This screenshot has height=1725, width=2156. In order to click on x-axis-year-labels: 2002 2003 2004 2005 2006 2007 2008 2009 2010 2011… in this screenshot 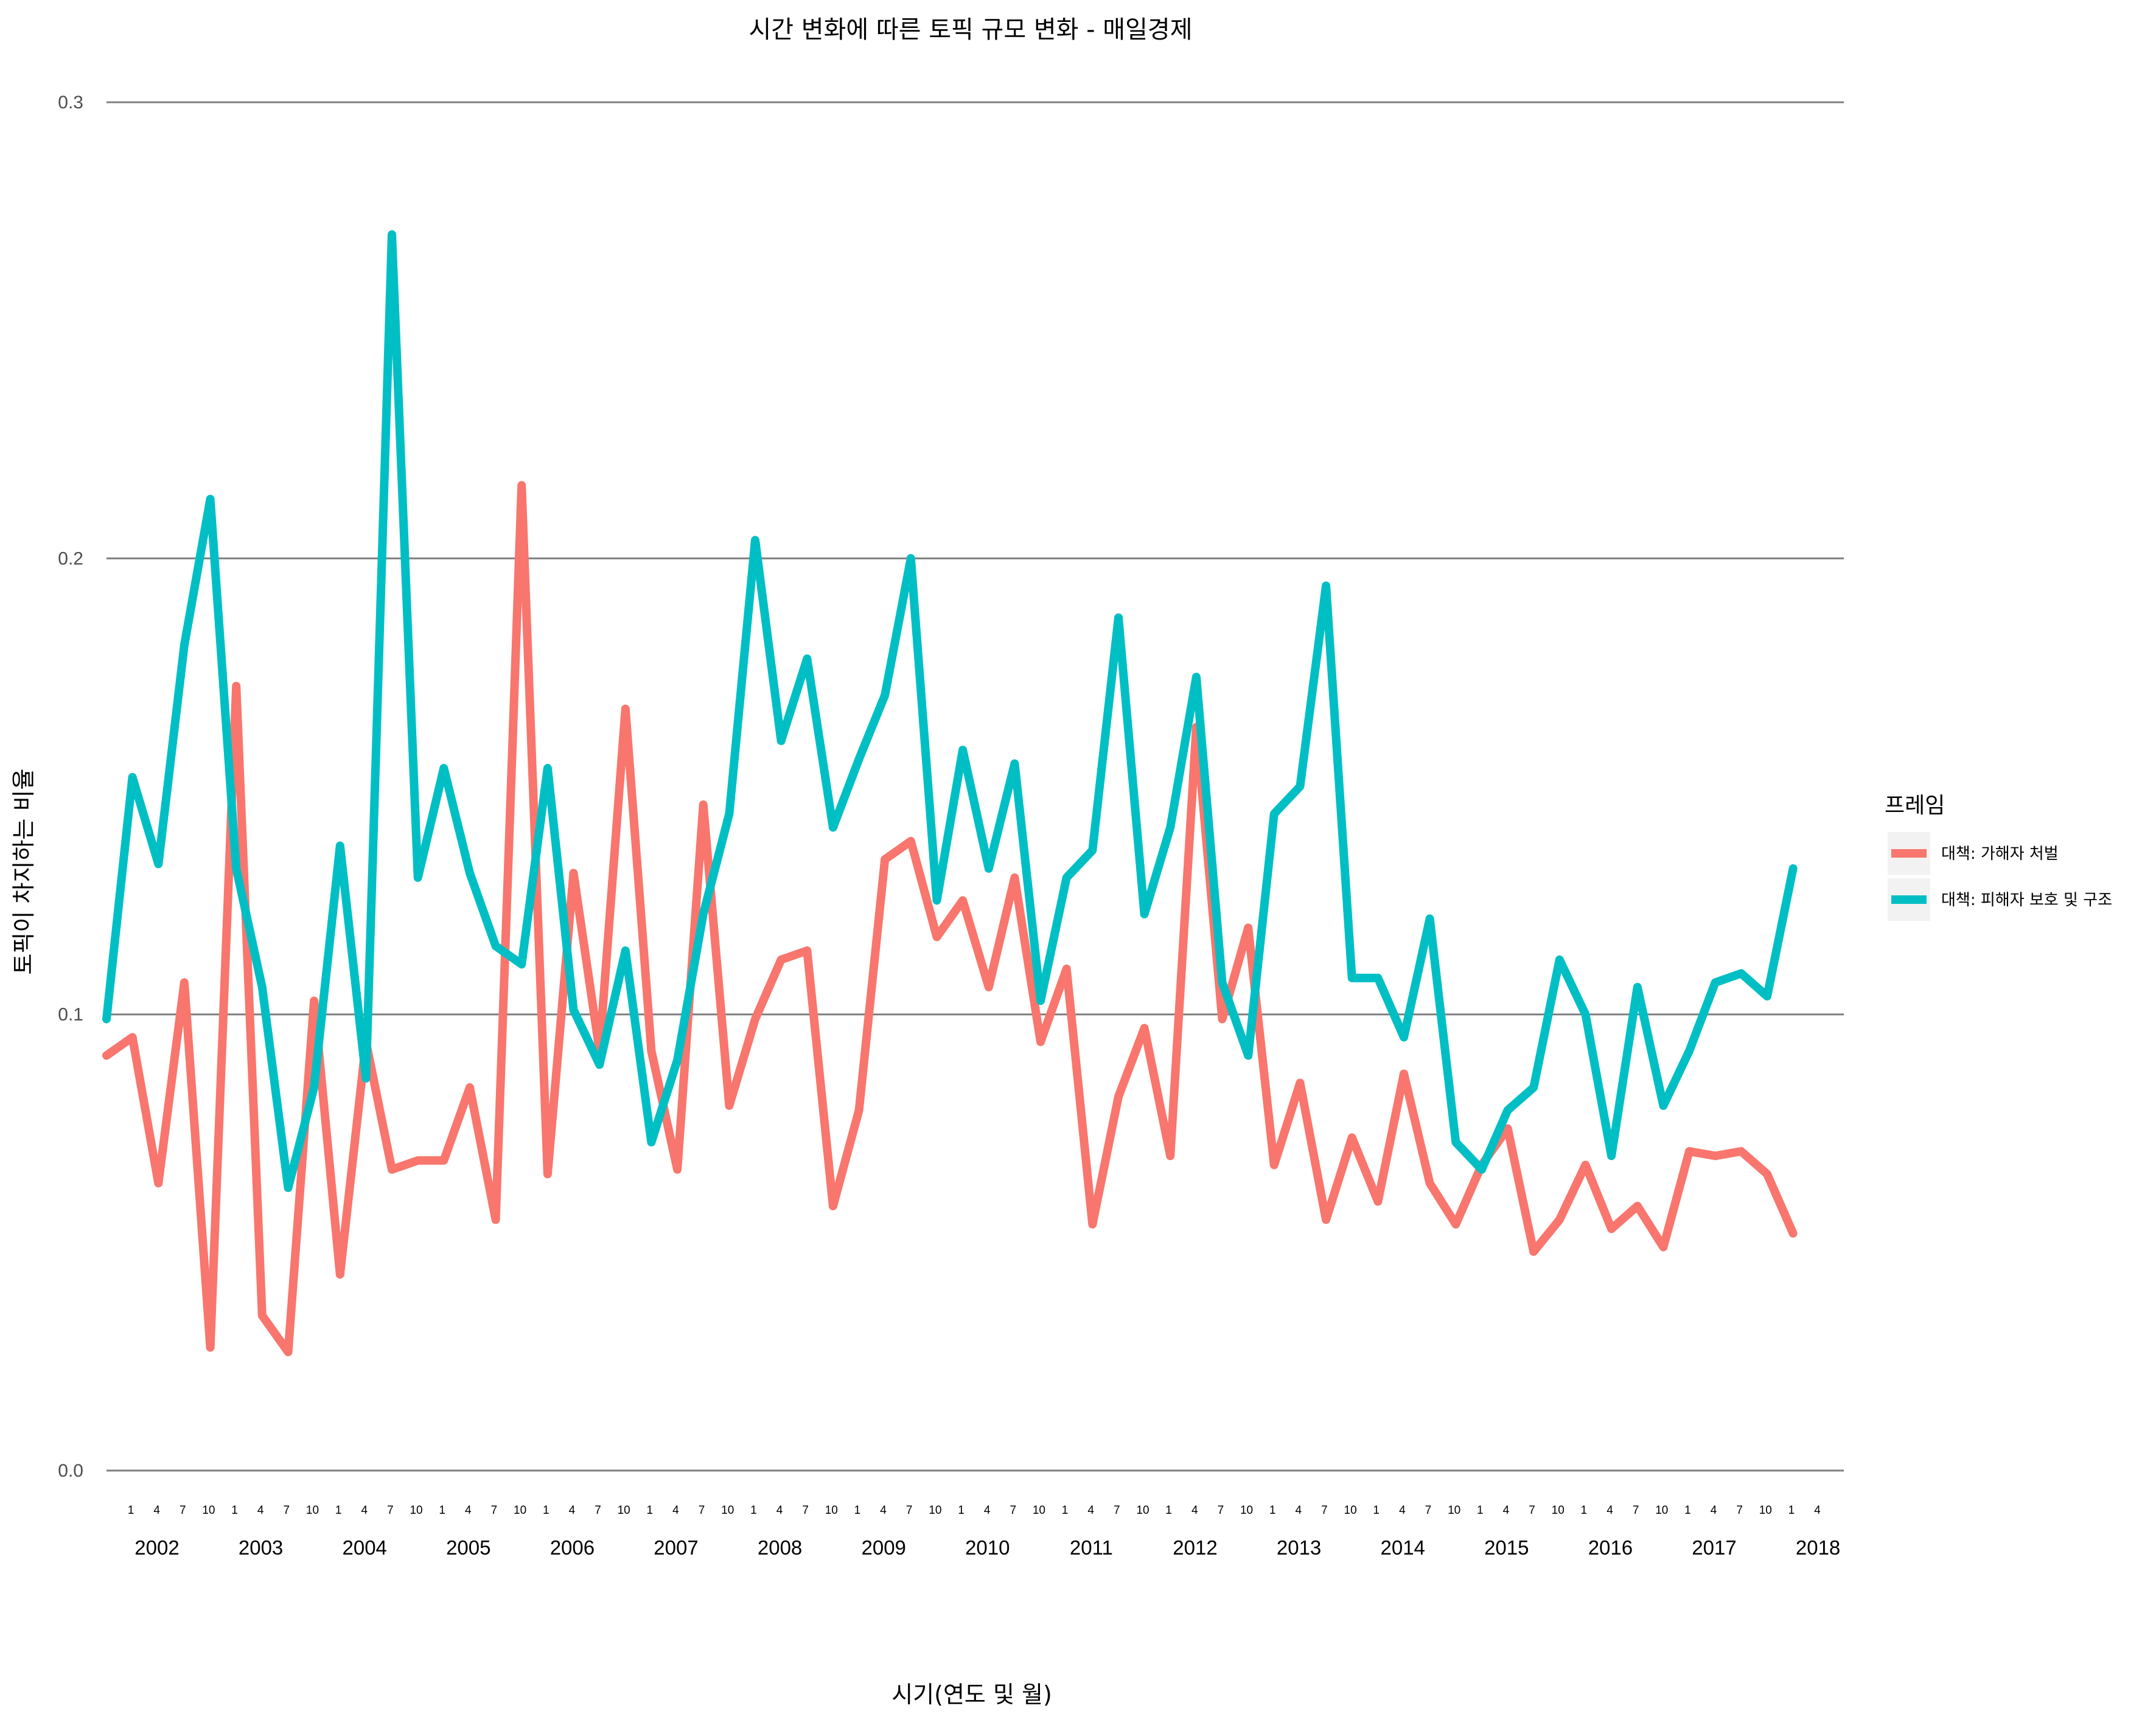, I will do `click(987, 1547)`.